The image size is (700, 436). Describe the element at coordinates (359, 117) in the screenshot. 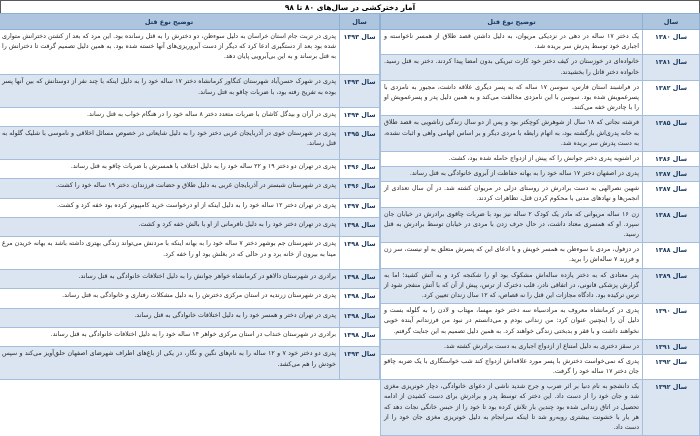

I see `year-cell: سال ۱۳۹۴` at that location.